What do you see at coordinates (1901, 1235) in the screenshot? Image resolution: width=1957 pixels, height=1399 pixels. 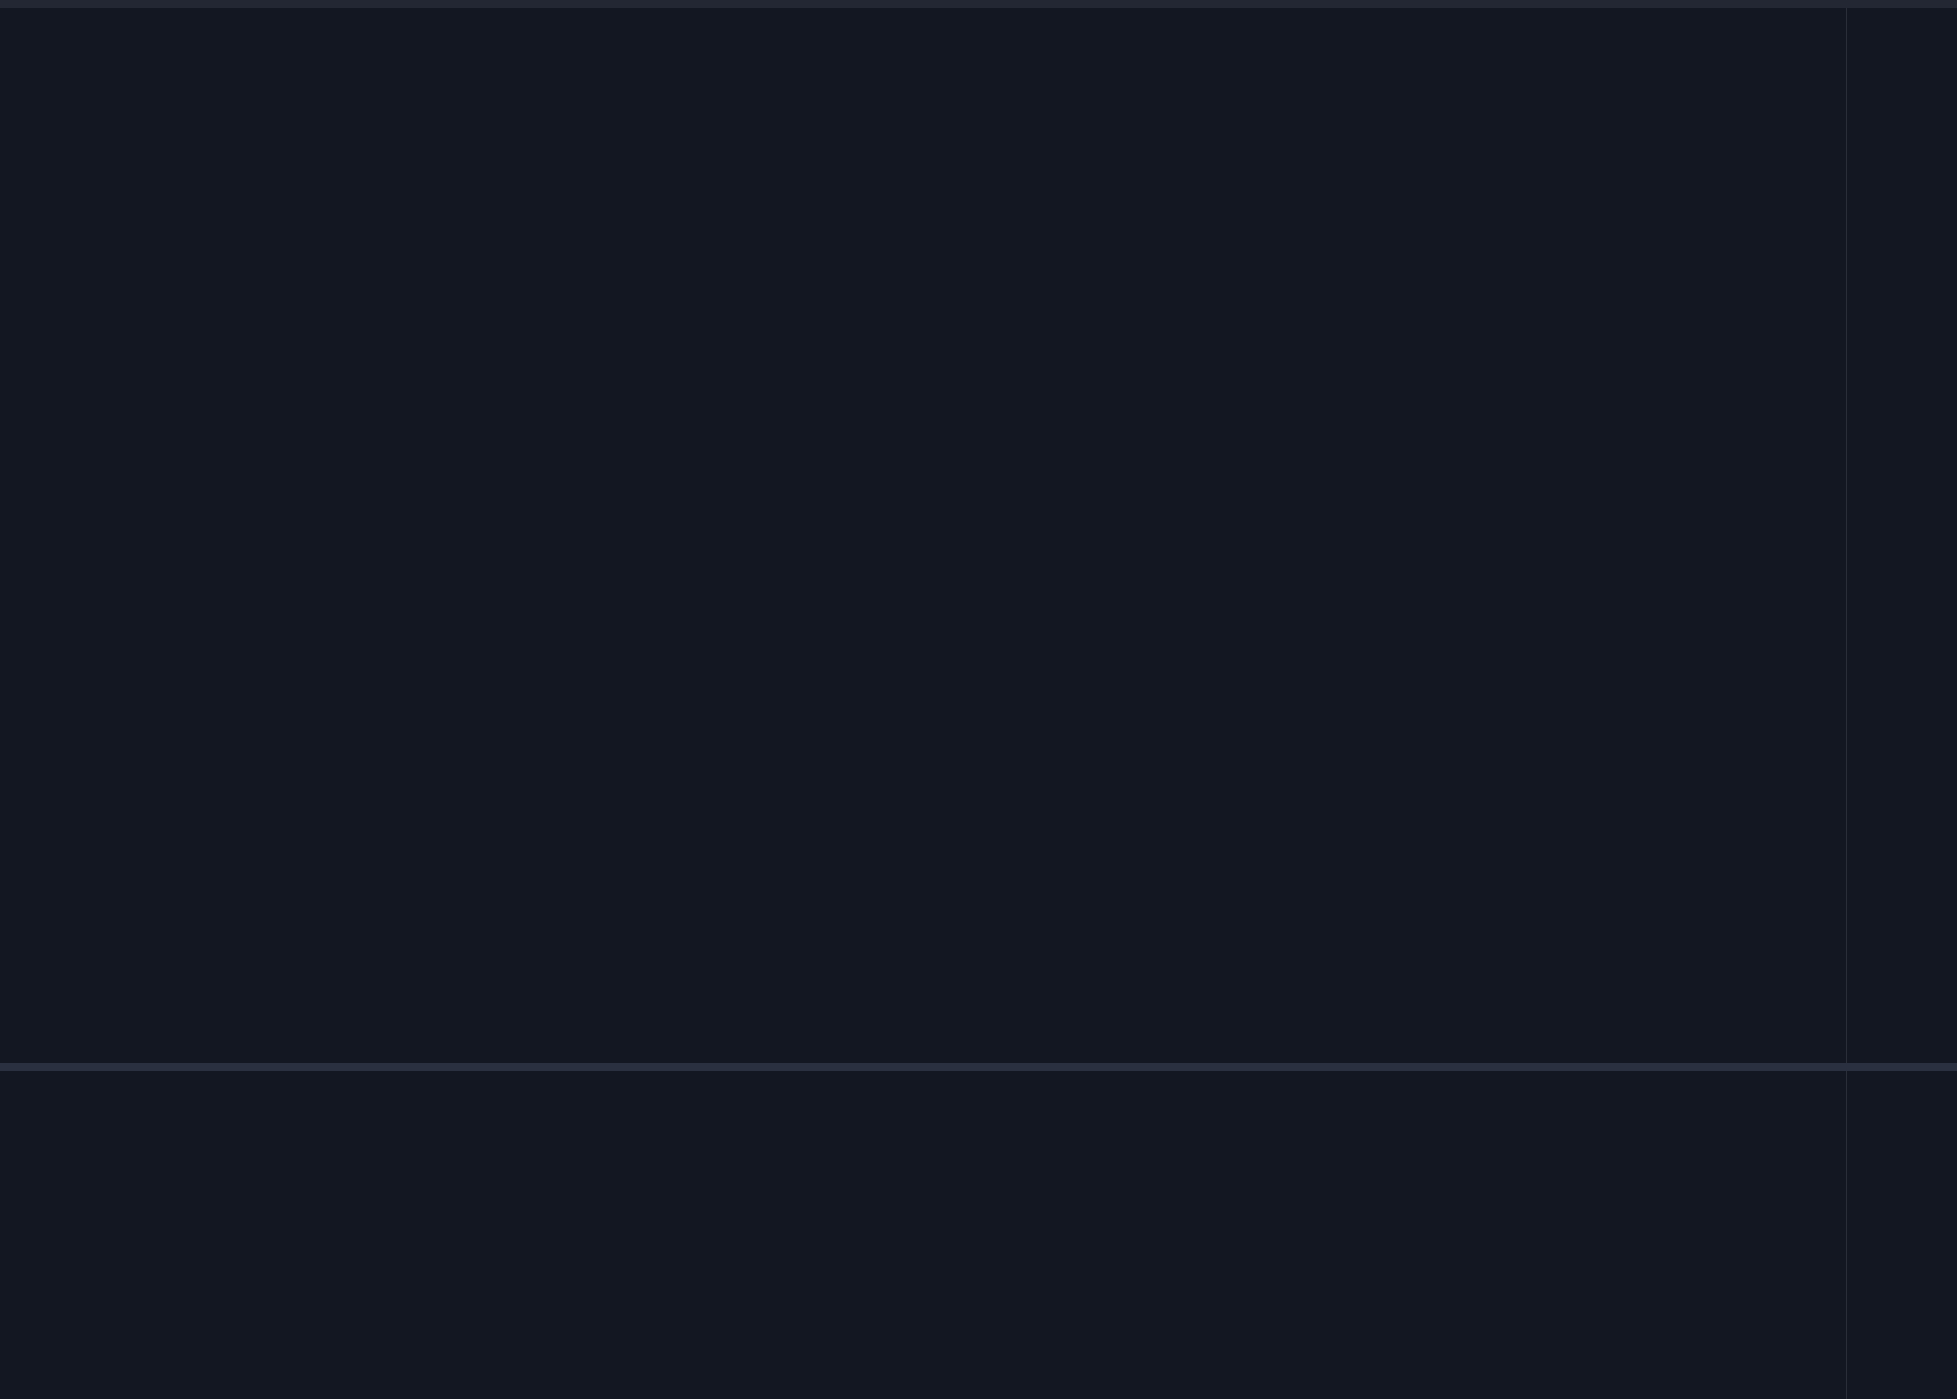 I see `indicator-axis` at bounding box center [1901, 1235].